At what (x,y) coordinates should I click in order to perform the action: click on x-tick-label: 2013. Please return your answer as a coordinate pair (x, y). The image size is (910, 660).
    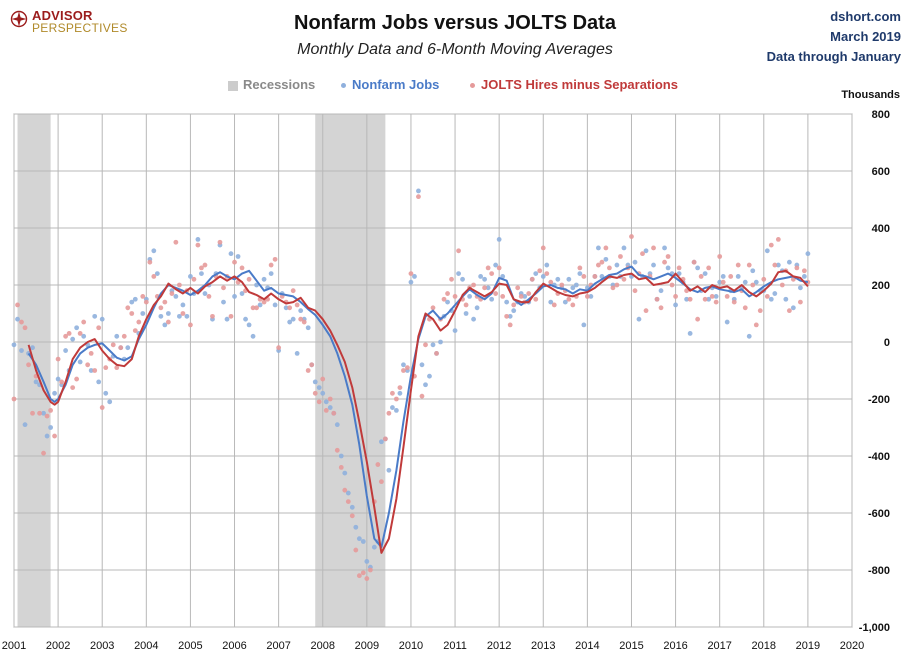
    Looking at the image, I should click on (543, 646).